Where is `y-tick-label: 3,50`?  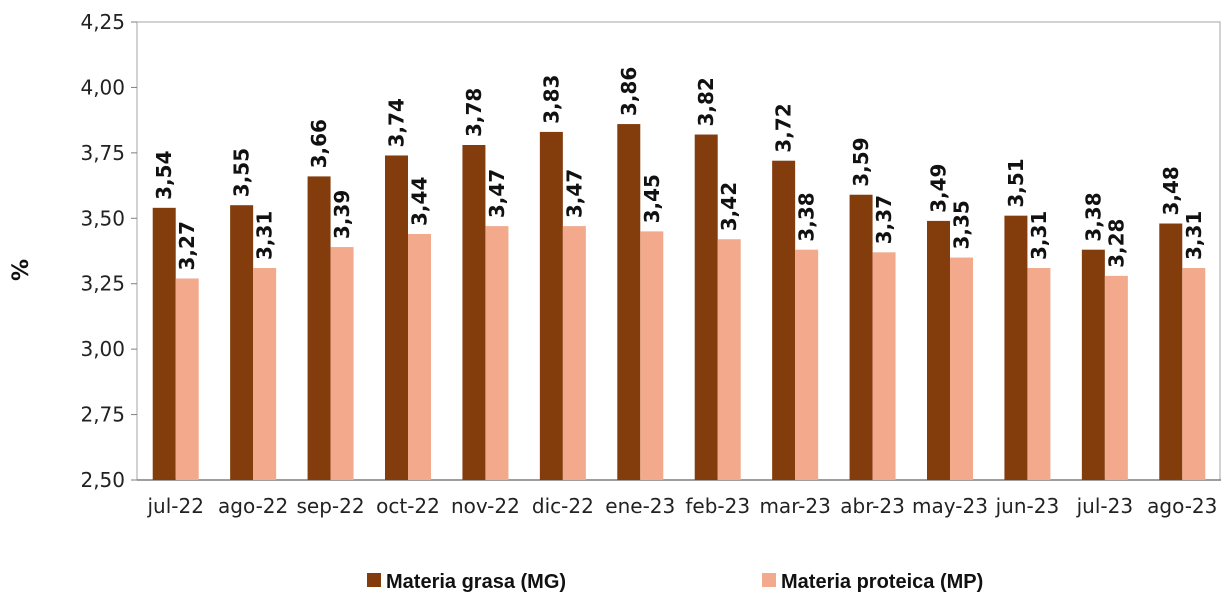
y-tick-label: 3,50 is located at coordinates (102, 218).